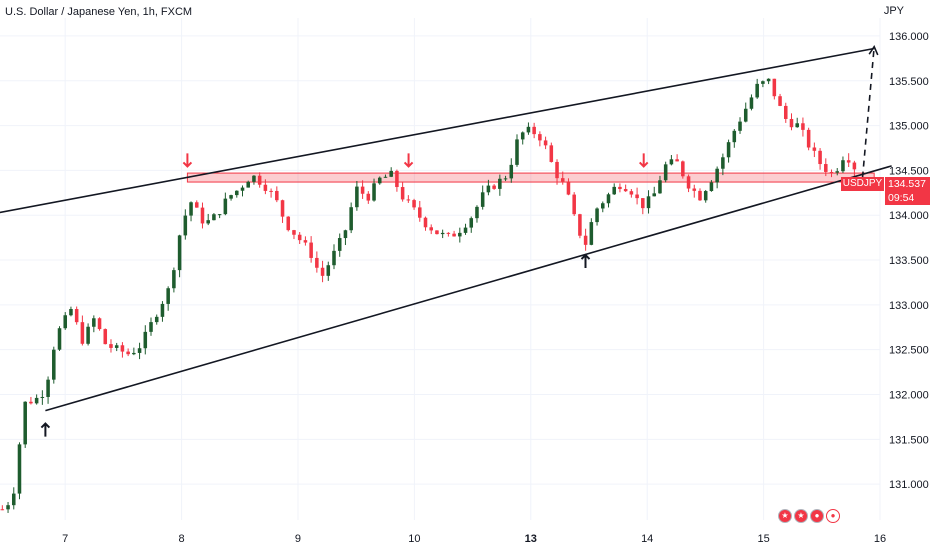 Image resolution: width=932 pixels, height=550 pixels. What do you see at coordinates (868, 112) in the screenshot?
I see `projection-line` at bounding box center [868, 112].